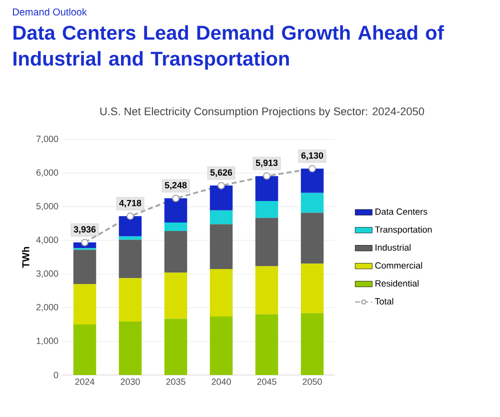 This screenshot has height=417, width=500. What do you see at coordinates (402, 211) in the screenshot?
I see `legend-label: Data Centers` at bounding box center [402, 211].